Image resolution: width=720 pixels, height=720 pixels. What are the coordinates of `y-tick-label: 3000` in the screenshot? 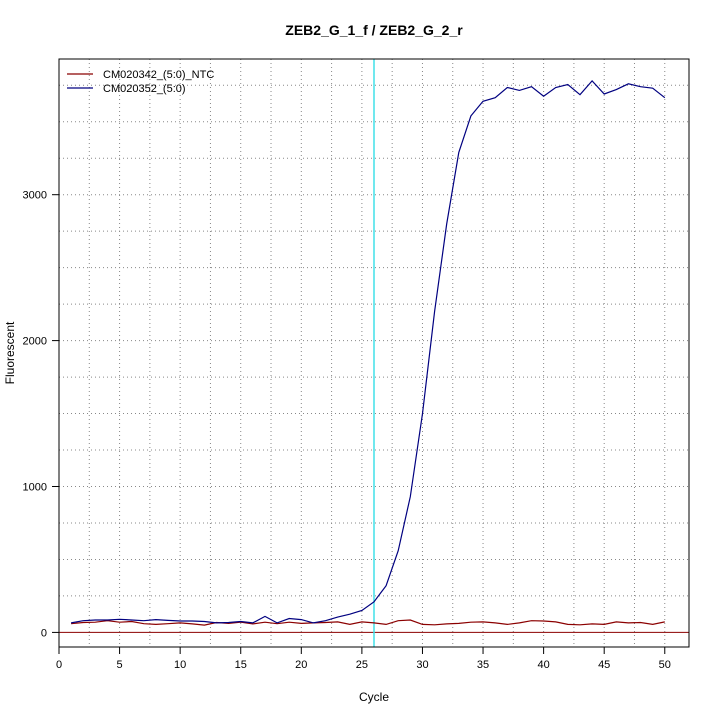 It's located at (35, 196).